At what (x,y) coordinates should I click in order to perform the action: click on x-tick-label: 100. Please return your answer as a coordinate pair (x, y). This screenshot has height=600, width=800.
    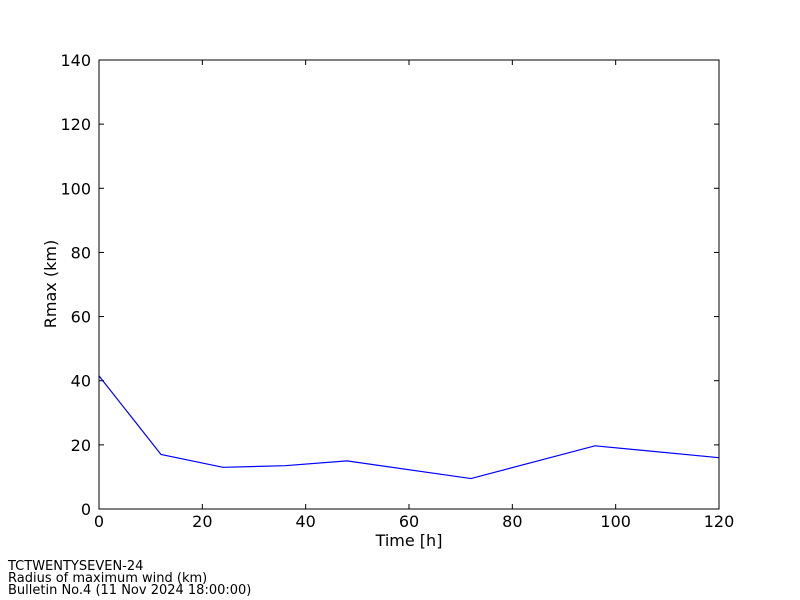
    Looking at the image, I should click on (615, 521).